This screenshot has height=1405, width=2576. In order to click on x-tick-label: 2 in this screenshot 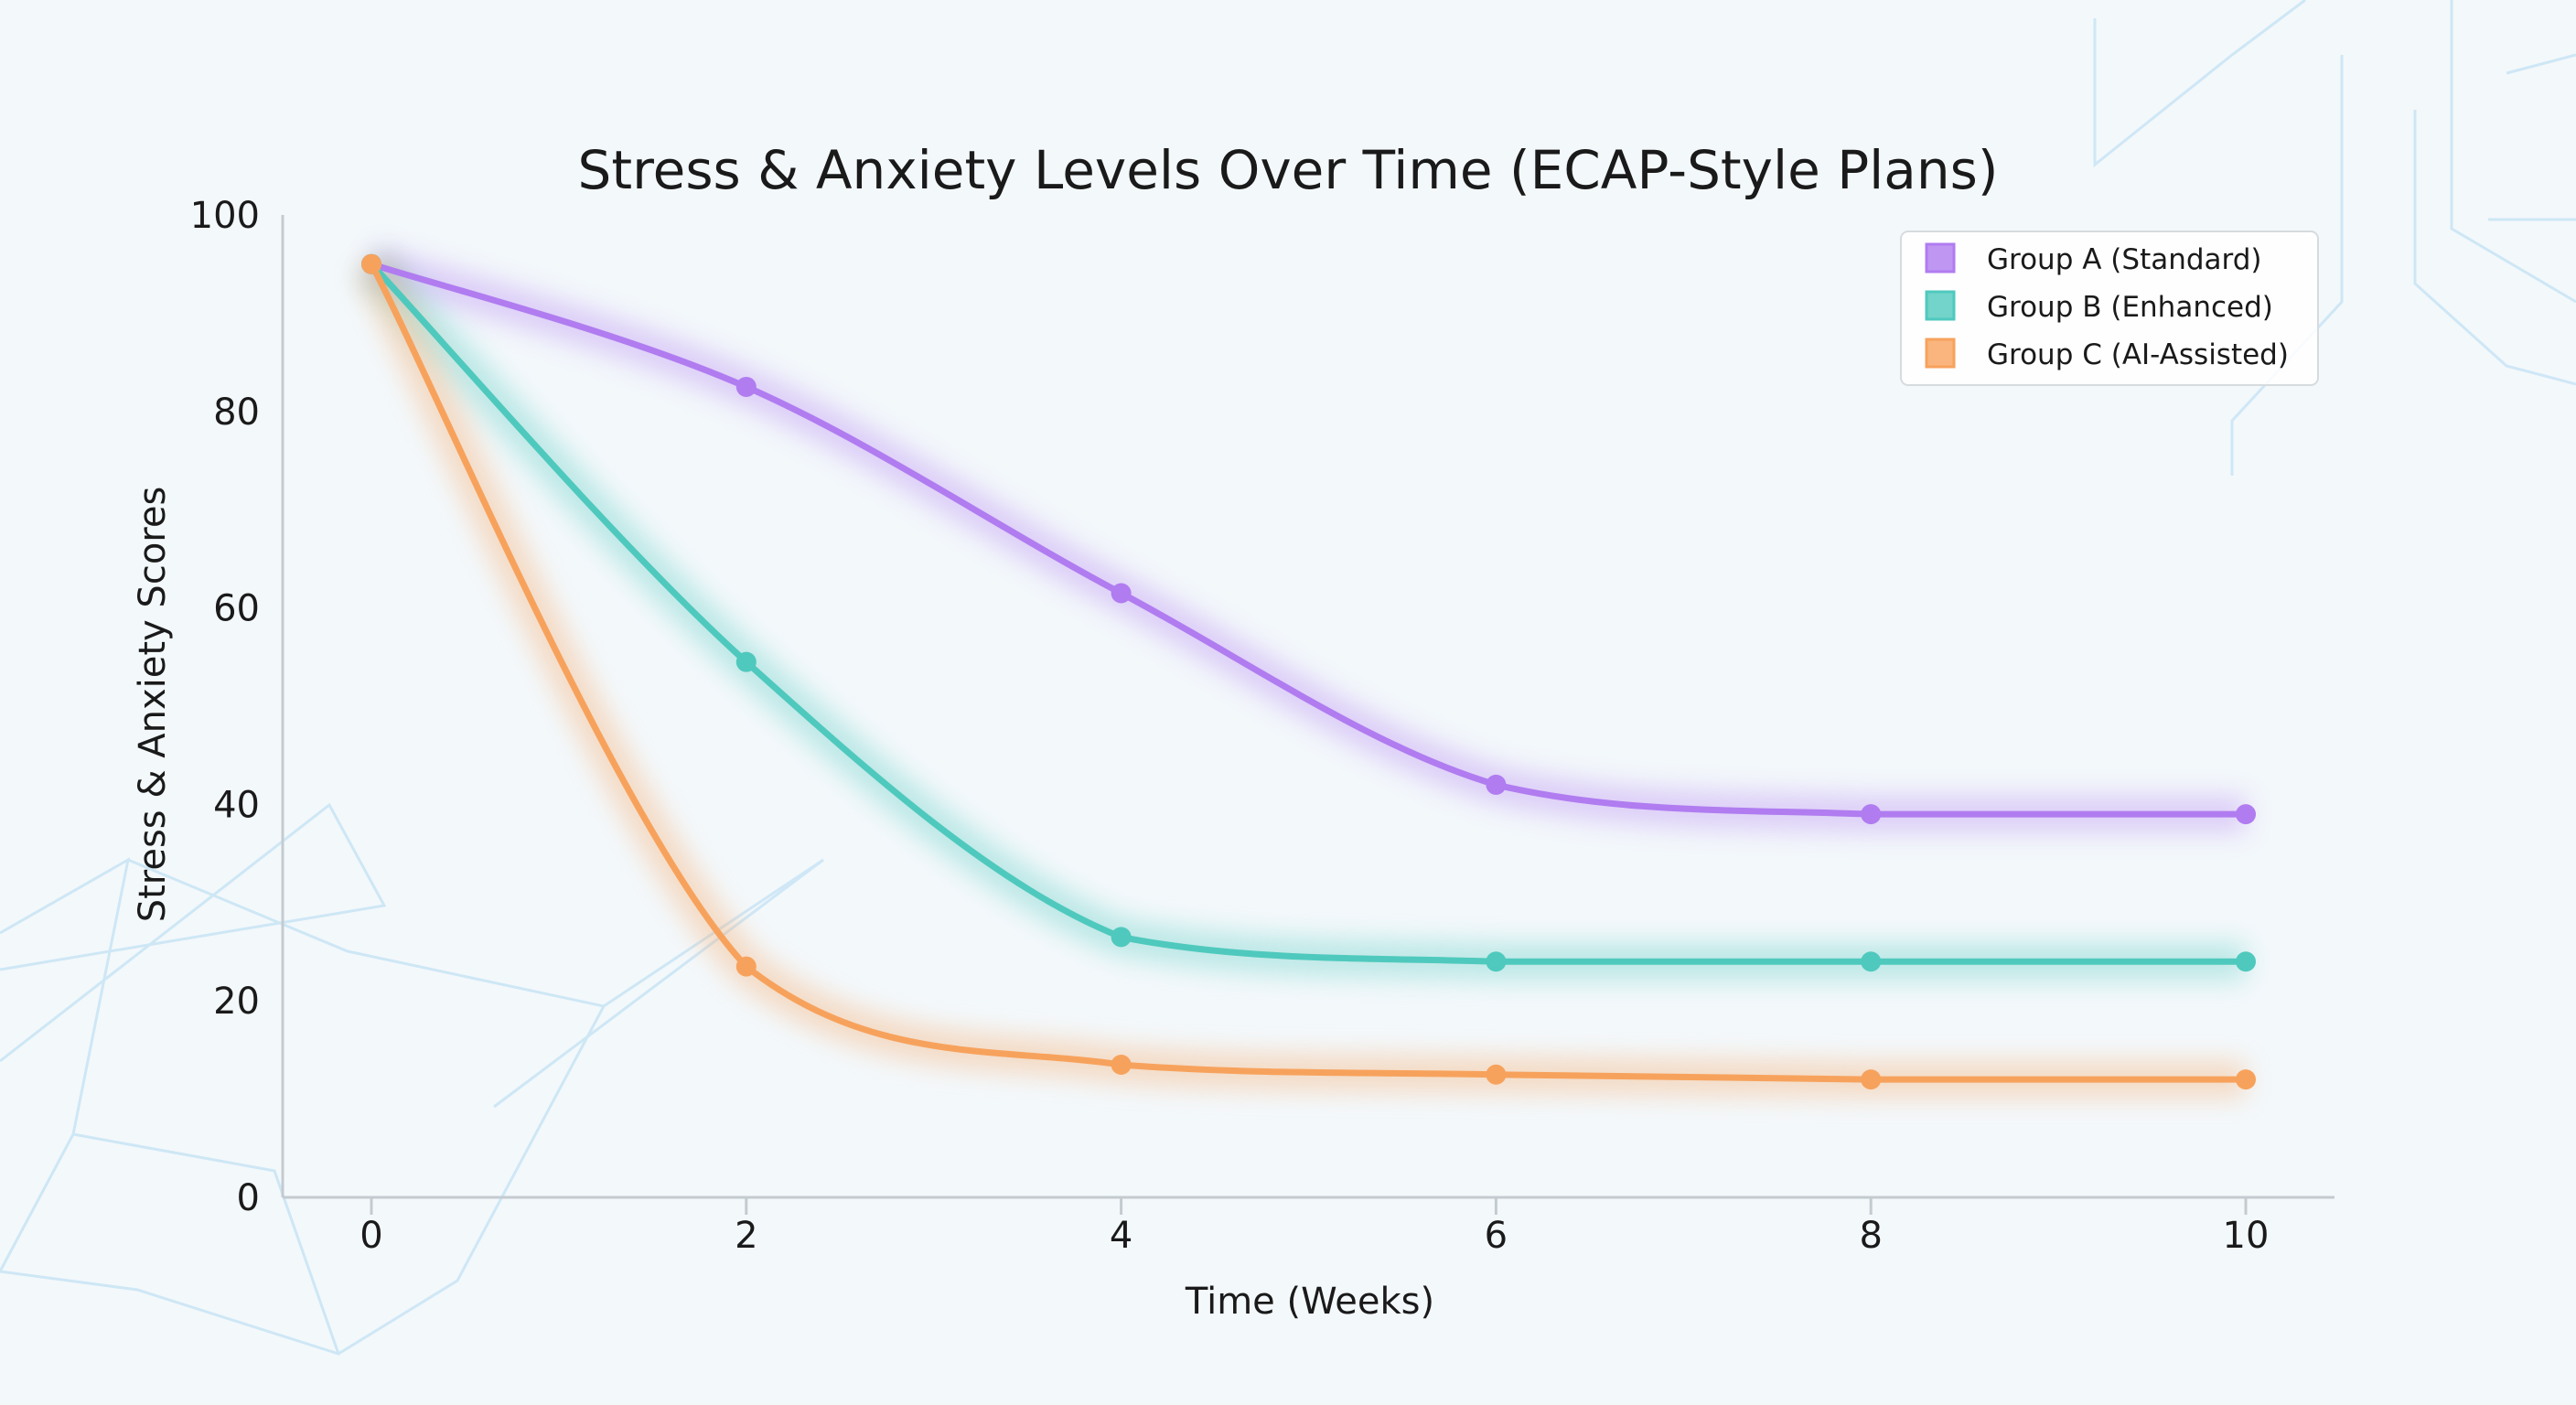, I will do `click(746, 1236)`.